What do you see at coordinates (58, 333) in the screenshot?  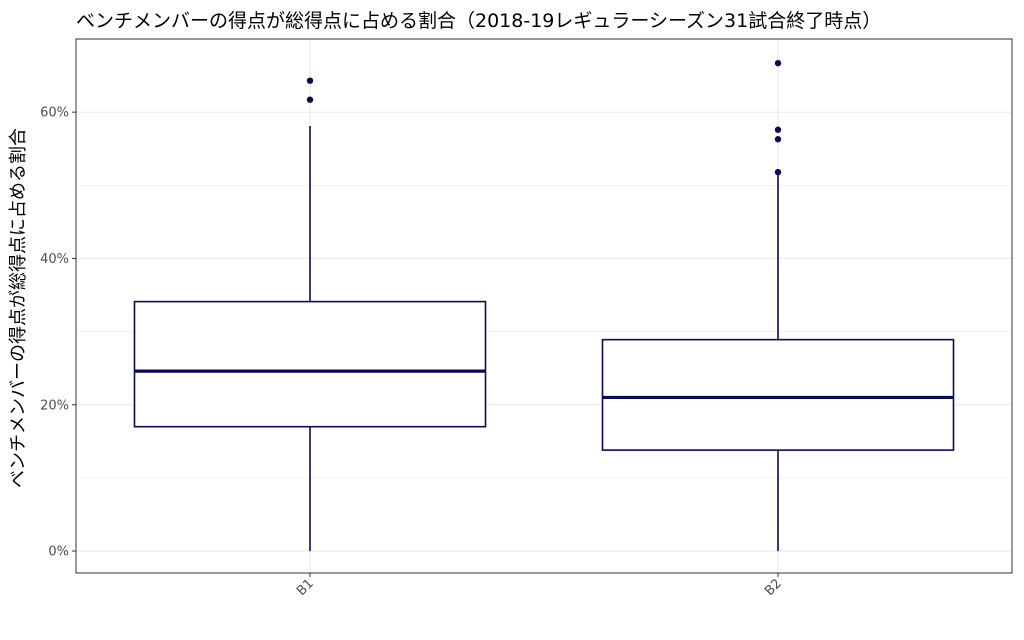 I see `y-axis-ticks: 0% 20% 40% 60%` at bounding box center [58, 333].